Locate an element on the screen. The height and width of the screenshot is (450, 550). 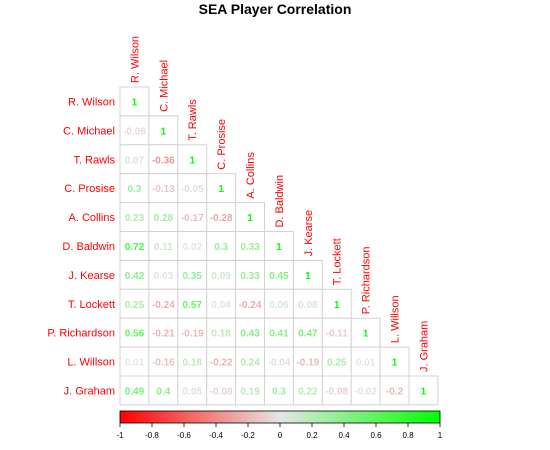
correlation-value: -0.02 is located at coordinates (365, 391).